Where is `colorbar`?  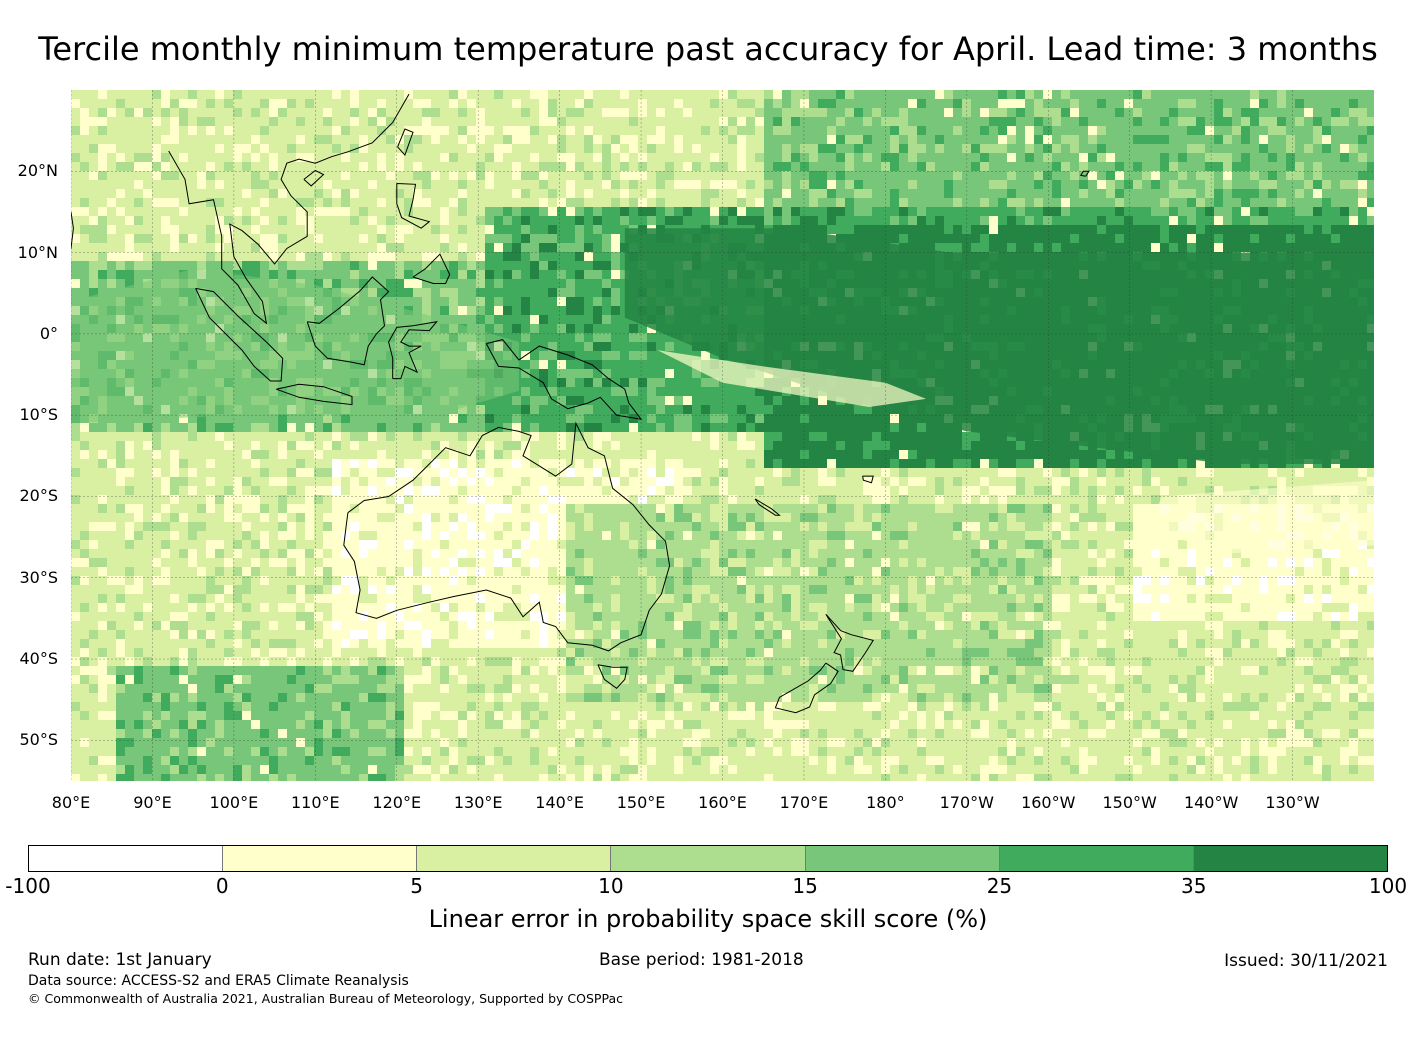 colorbar is located at coordinates (708, 858).